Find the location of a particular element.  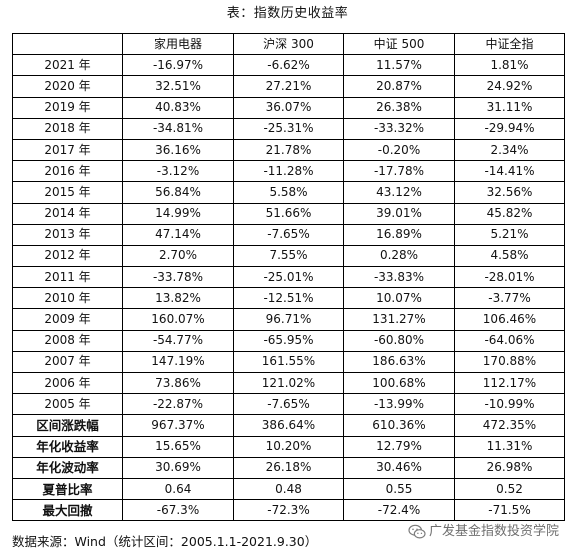

value-cell: 161.55% is located at coordinates (288, 362).